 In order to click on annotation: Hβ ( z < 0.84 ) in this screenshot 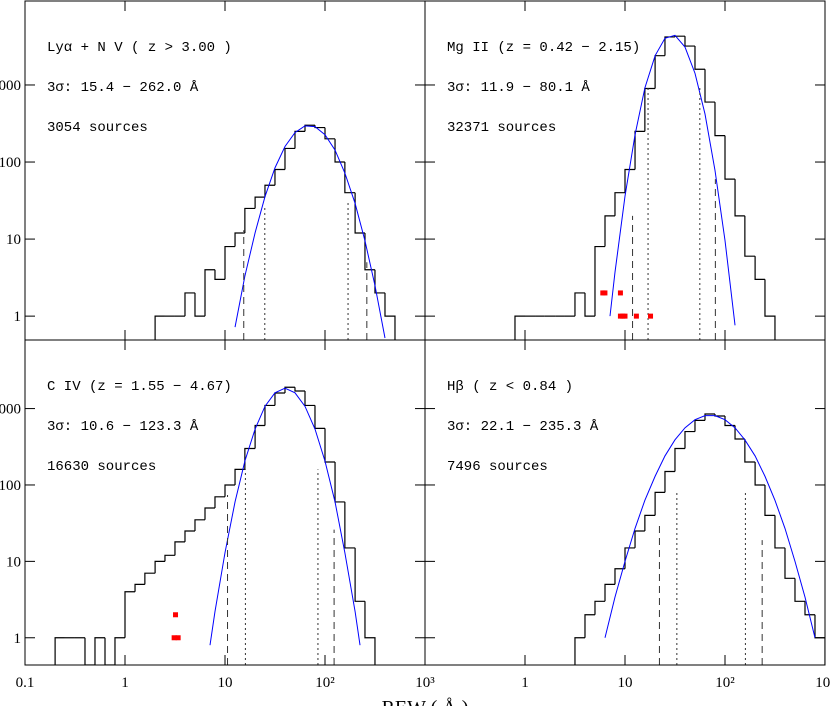, I will do `click(510, 387)`.